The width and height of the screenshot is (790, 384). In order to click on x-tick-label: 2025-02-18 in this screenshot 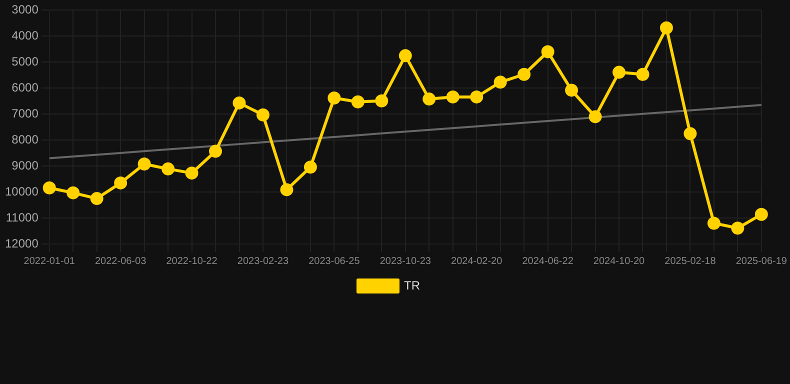, I will do `click(690, 261)`.